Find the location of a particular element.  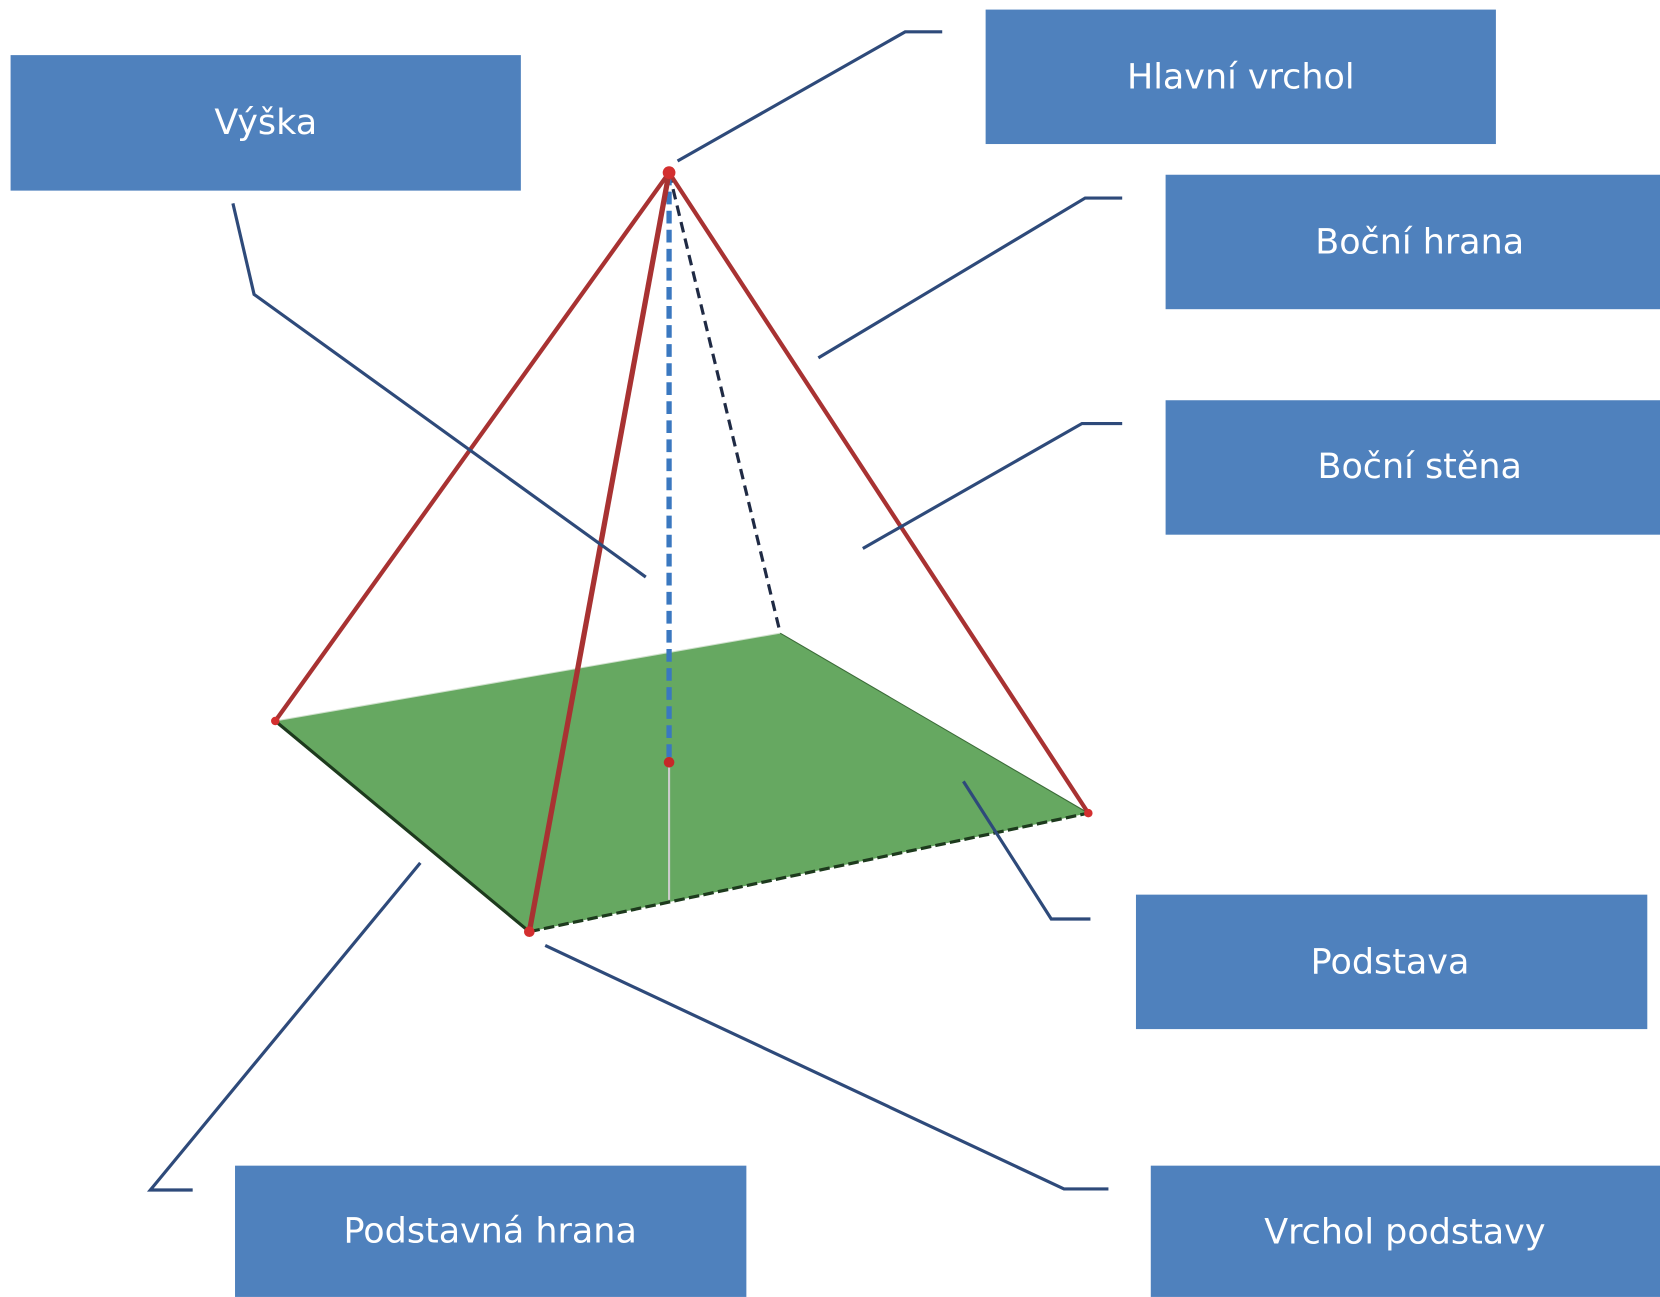

hidden-edge is located at coordinates (724, 403).